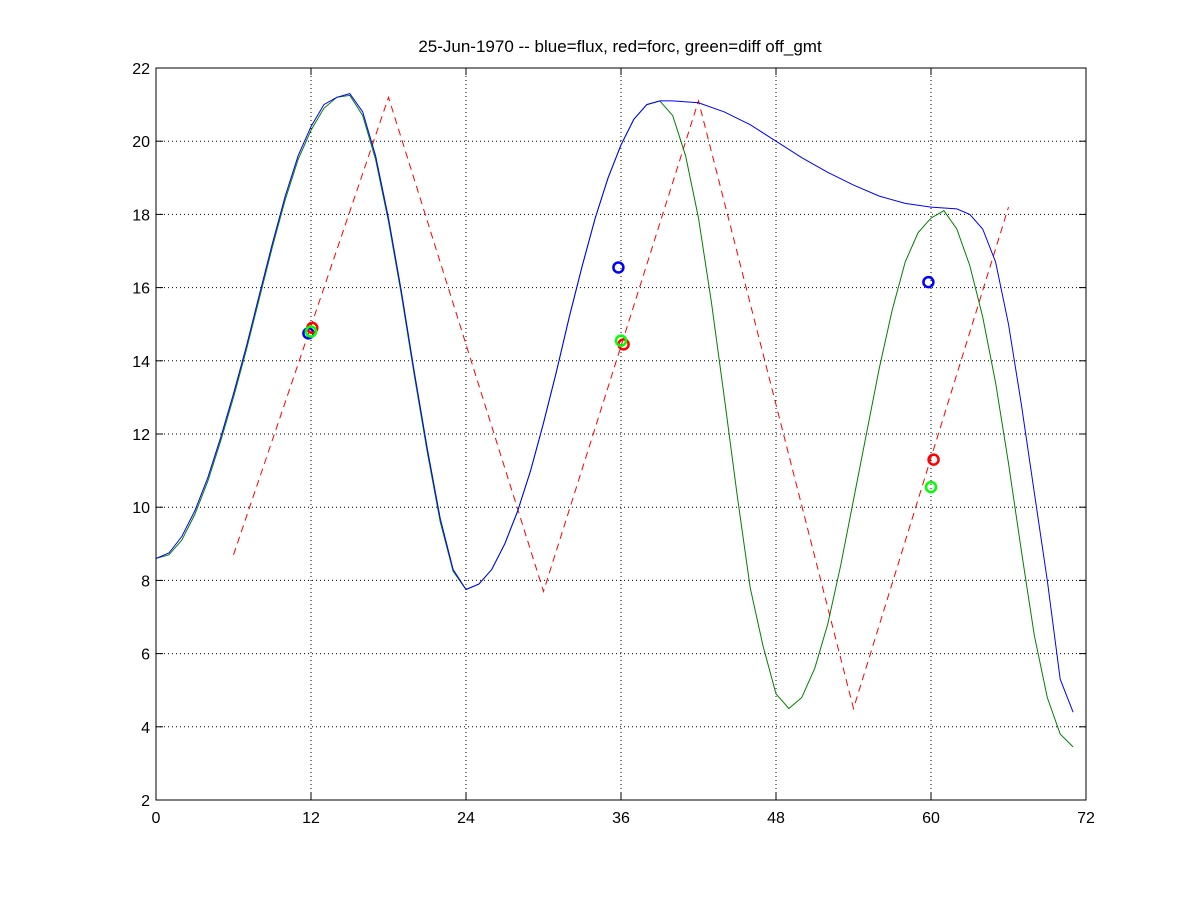 Image resolution: width=1200 pixels, height=900 pixels. What do you see at coordinates (141, 508) in the screenshot?
I see `y-tick-label: 10` at bounding box center [141, 508].